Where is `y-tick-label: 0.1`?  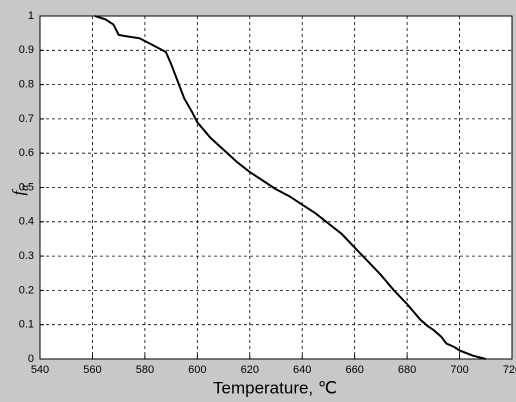 y-tick-label: 0.1 is located at coordinates (26, 325).